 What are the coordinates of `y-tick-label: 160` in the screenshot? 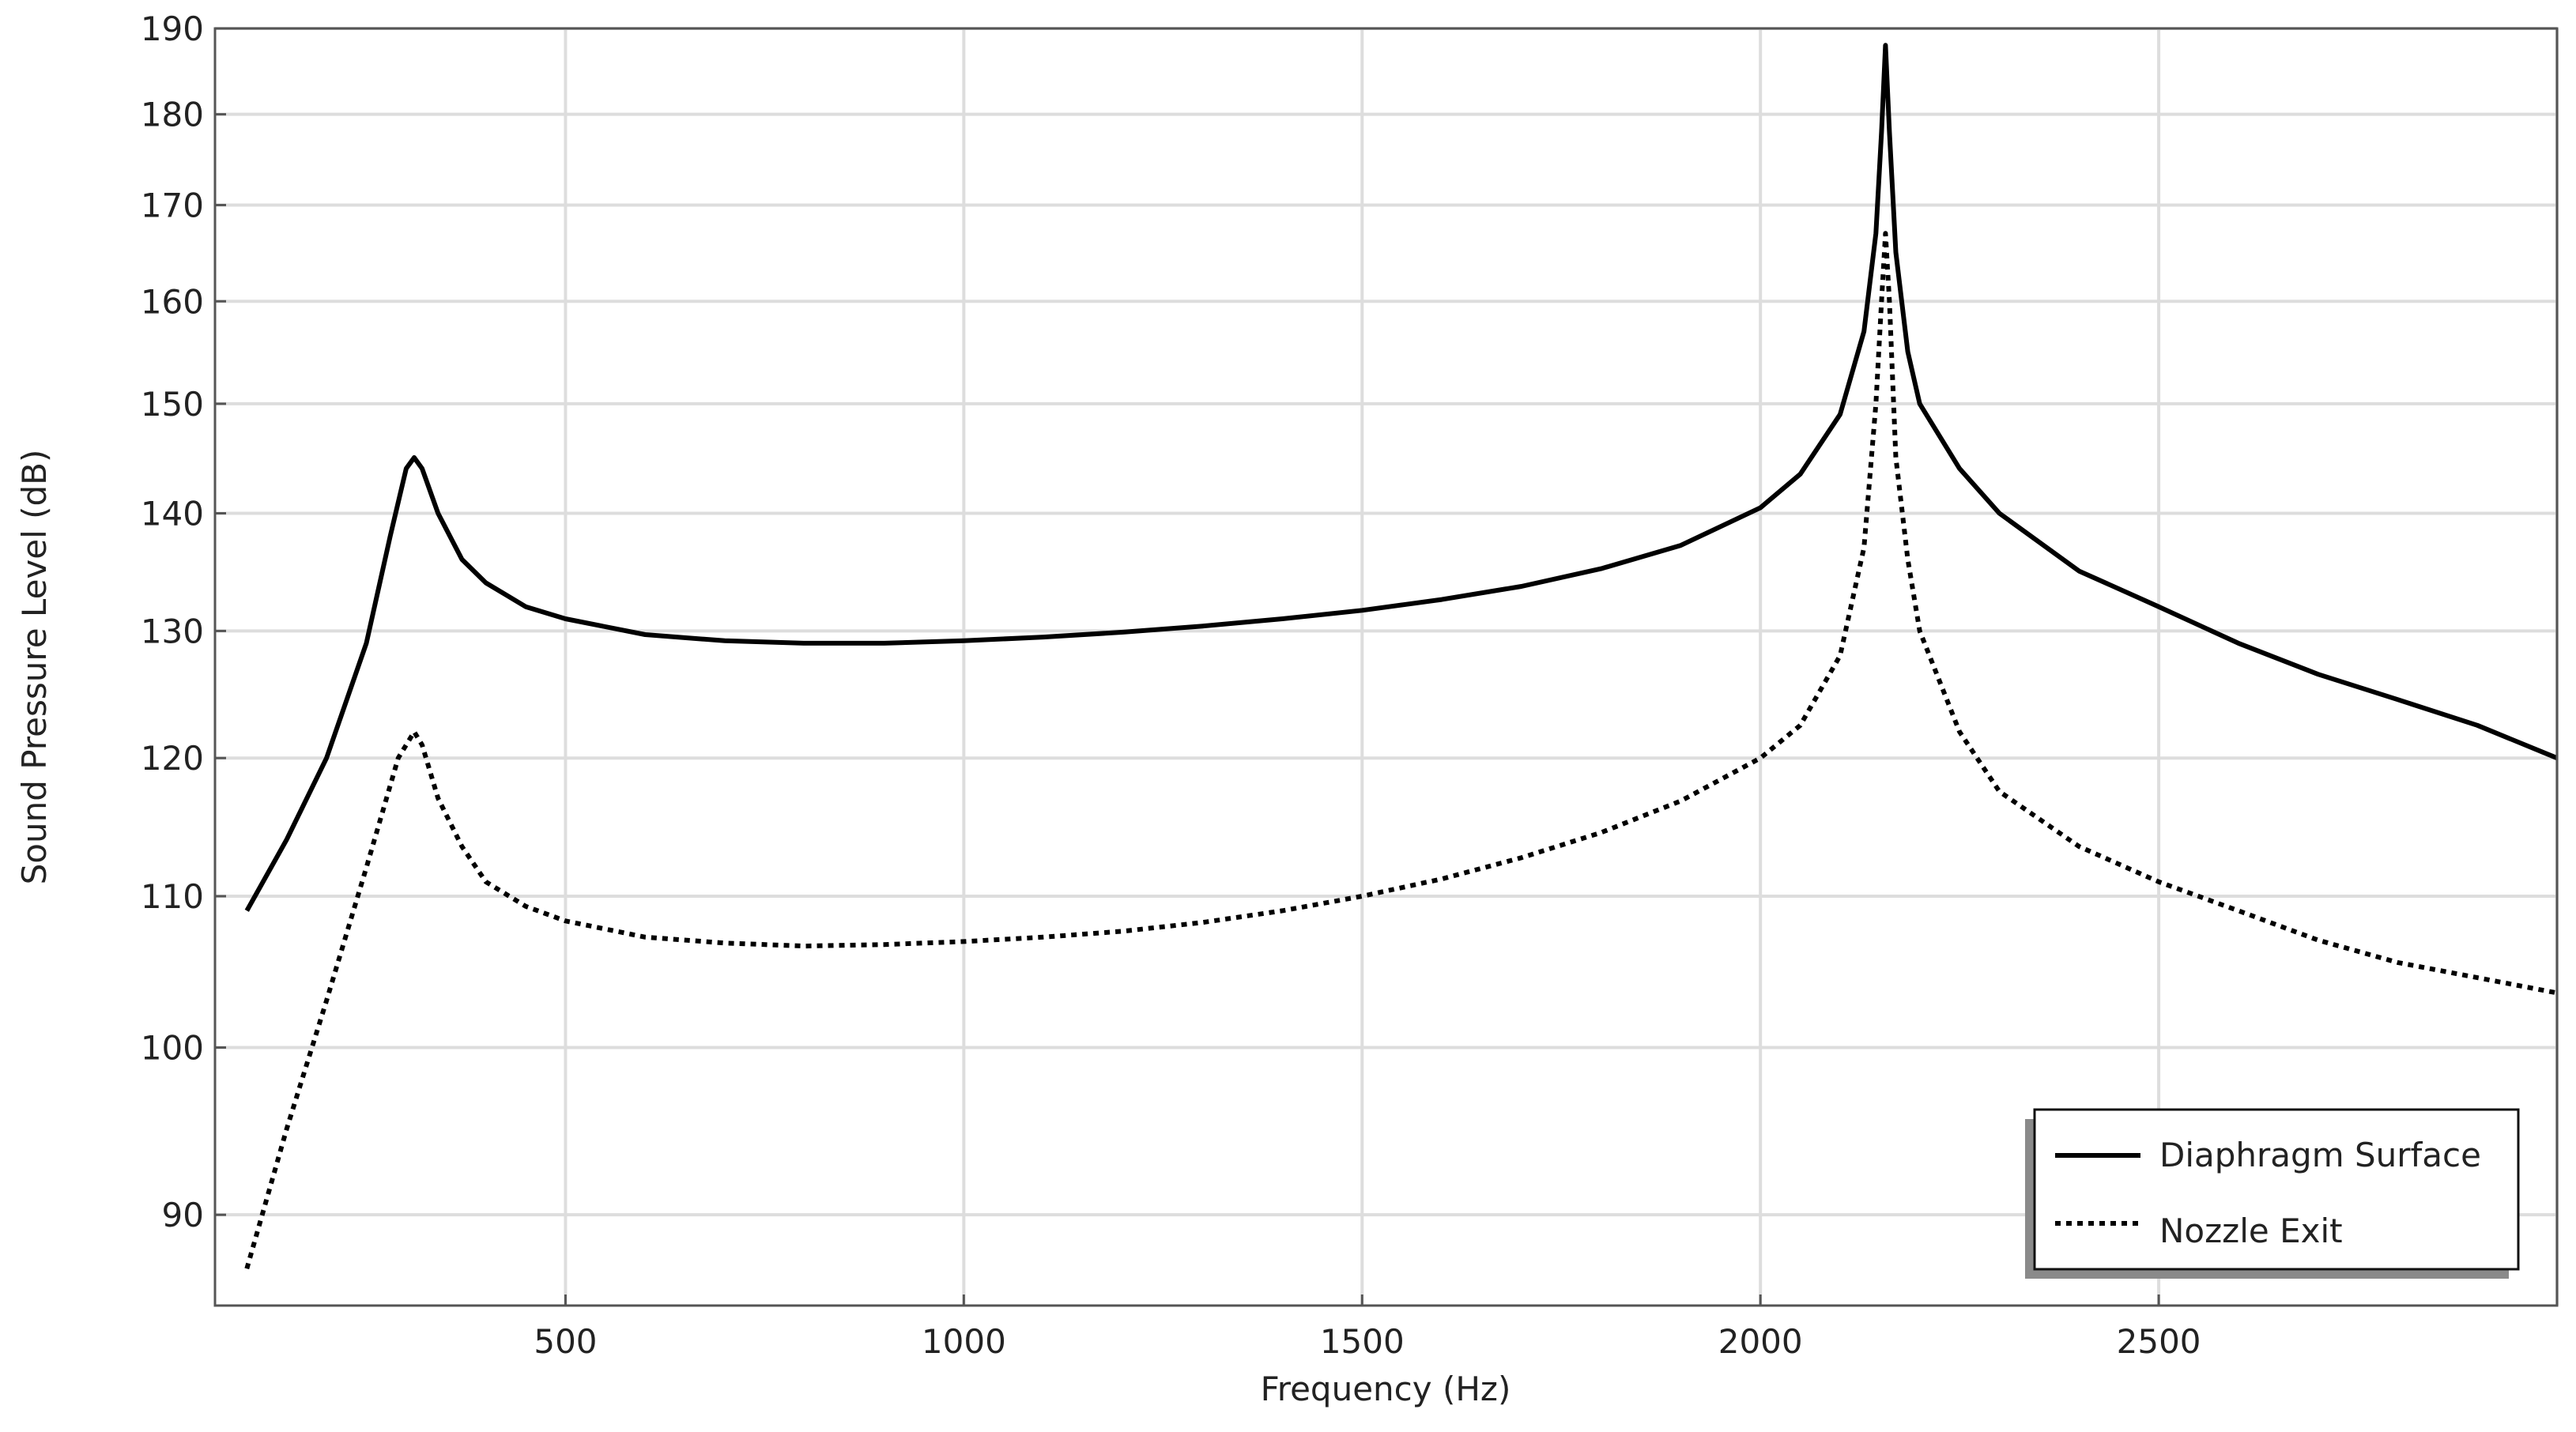 It's located at (172, 301).